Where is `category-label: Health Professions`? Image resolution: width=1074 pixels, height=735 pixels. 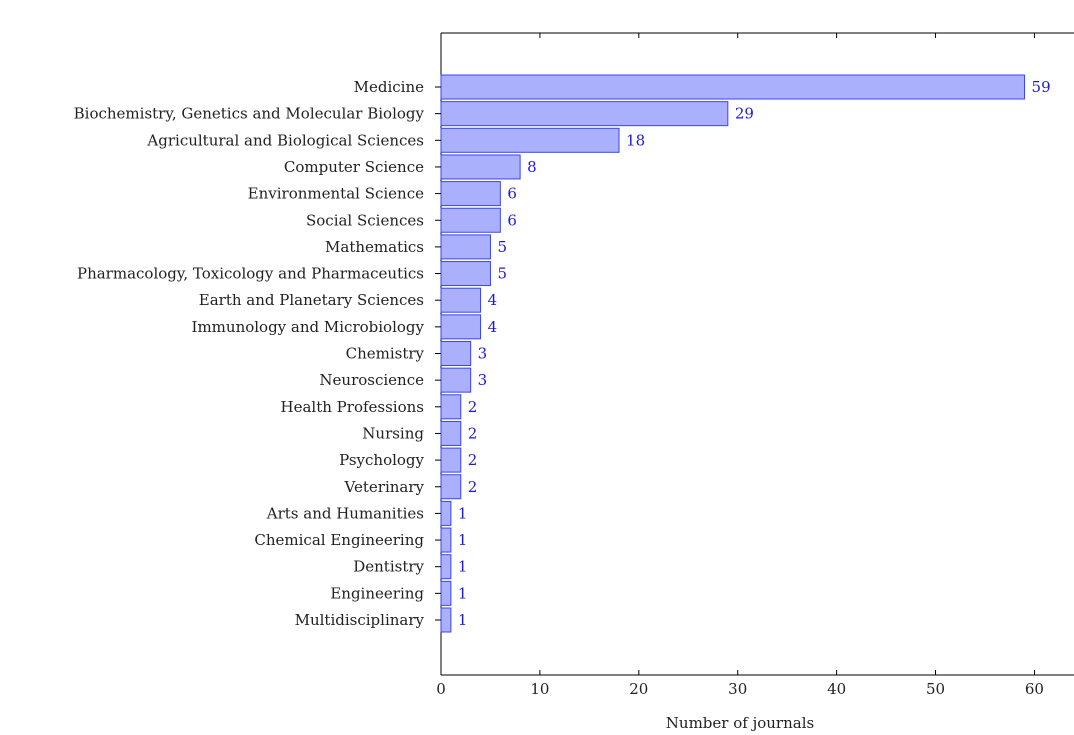 category-label: Health Professions is located at coordinates (352, 407).